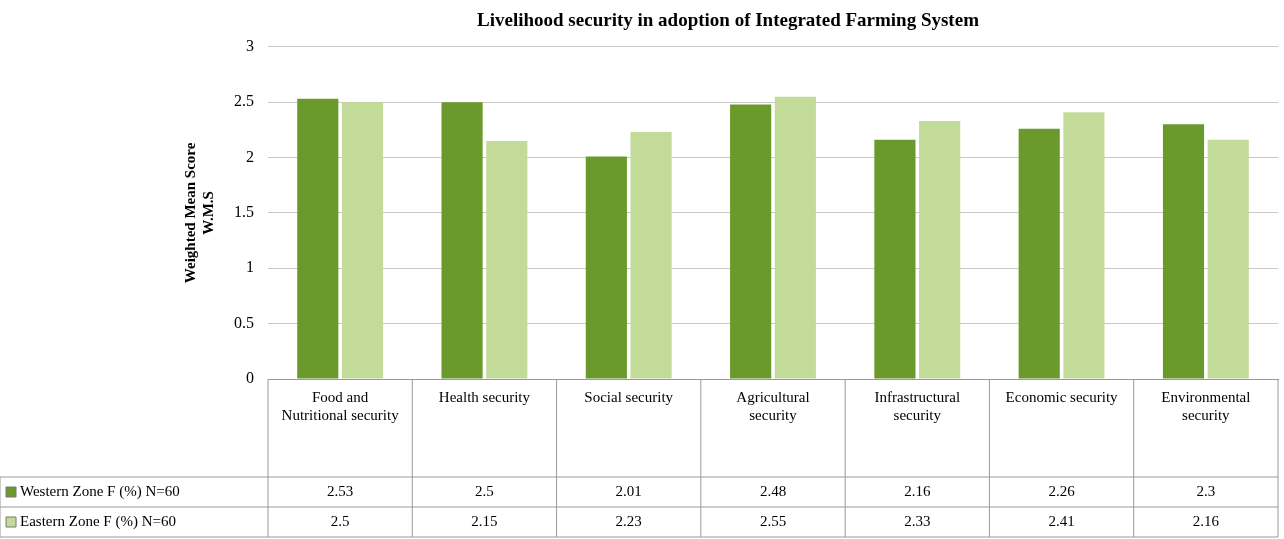  Describe the element at coordinates (773, 520) in the screenshot. I see `data-label: 2.55` at that location.